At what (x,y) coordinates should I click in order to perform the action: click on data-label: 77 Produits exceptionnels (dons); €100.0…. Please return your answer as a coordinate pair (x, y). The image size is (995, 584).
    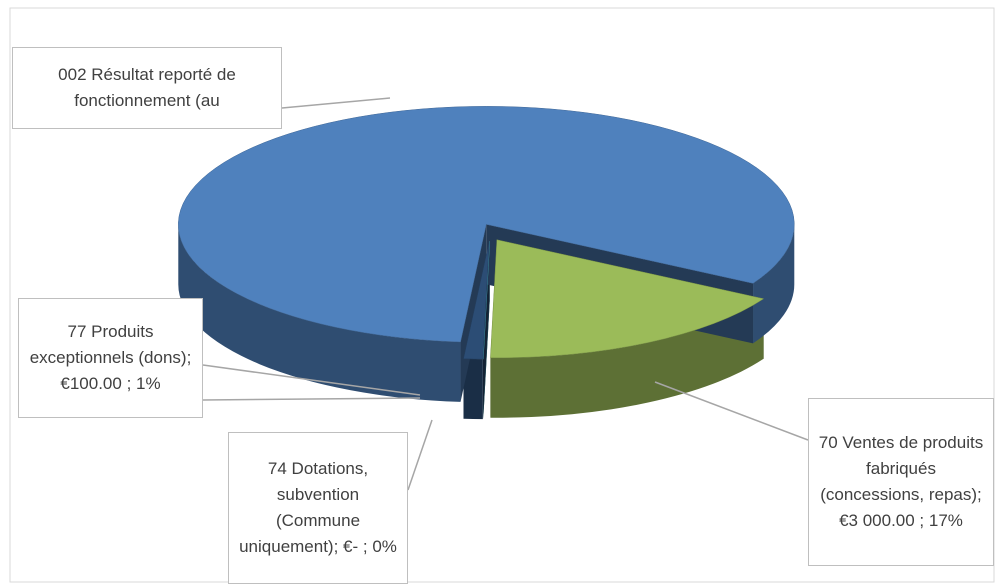
    Looking at the image, I should click on (110, 358).